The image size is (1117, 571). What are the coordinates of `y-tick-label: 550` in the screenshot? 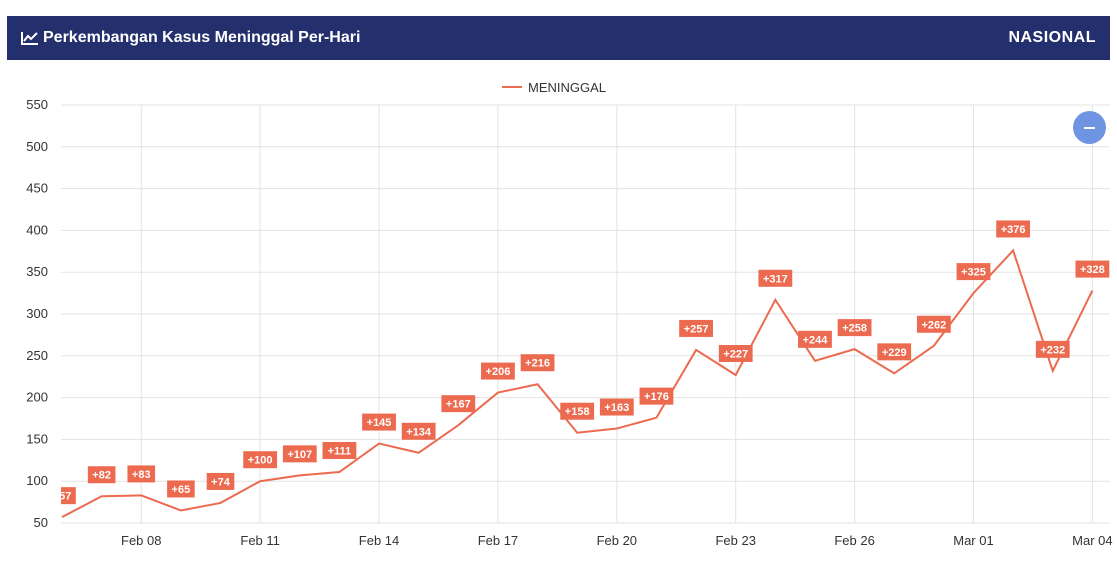 It's located at (37, 104).